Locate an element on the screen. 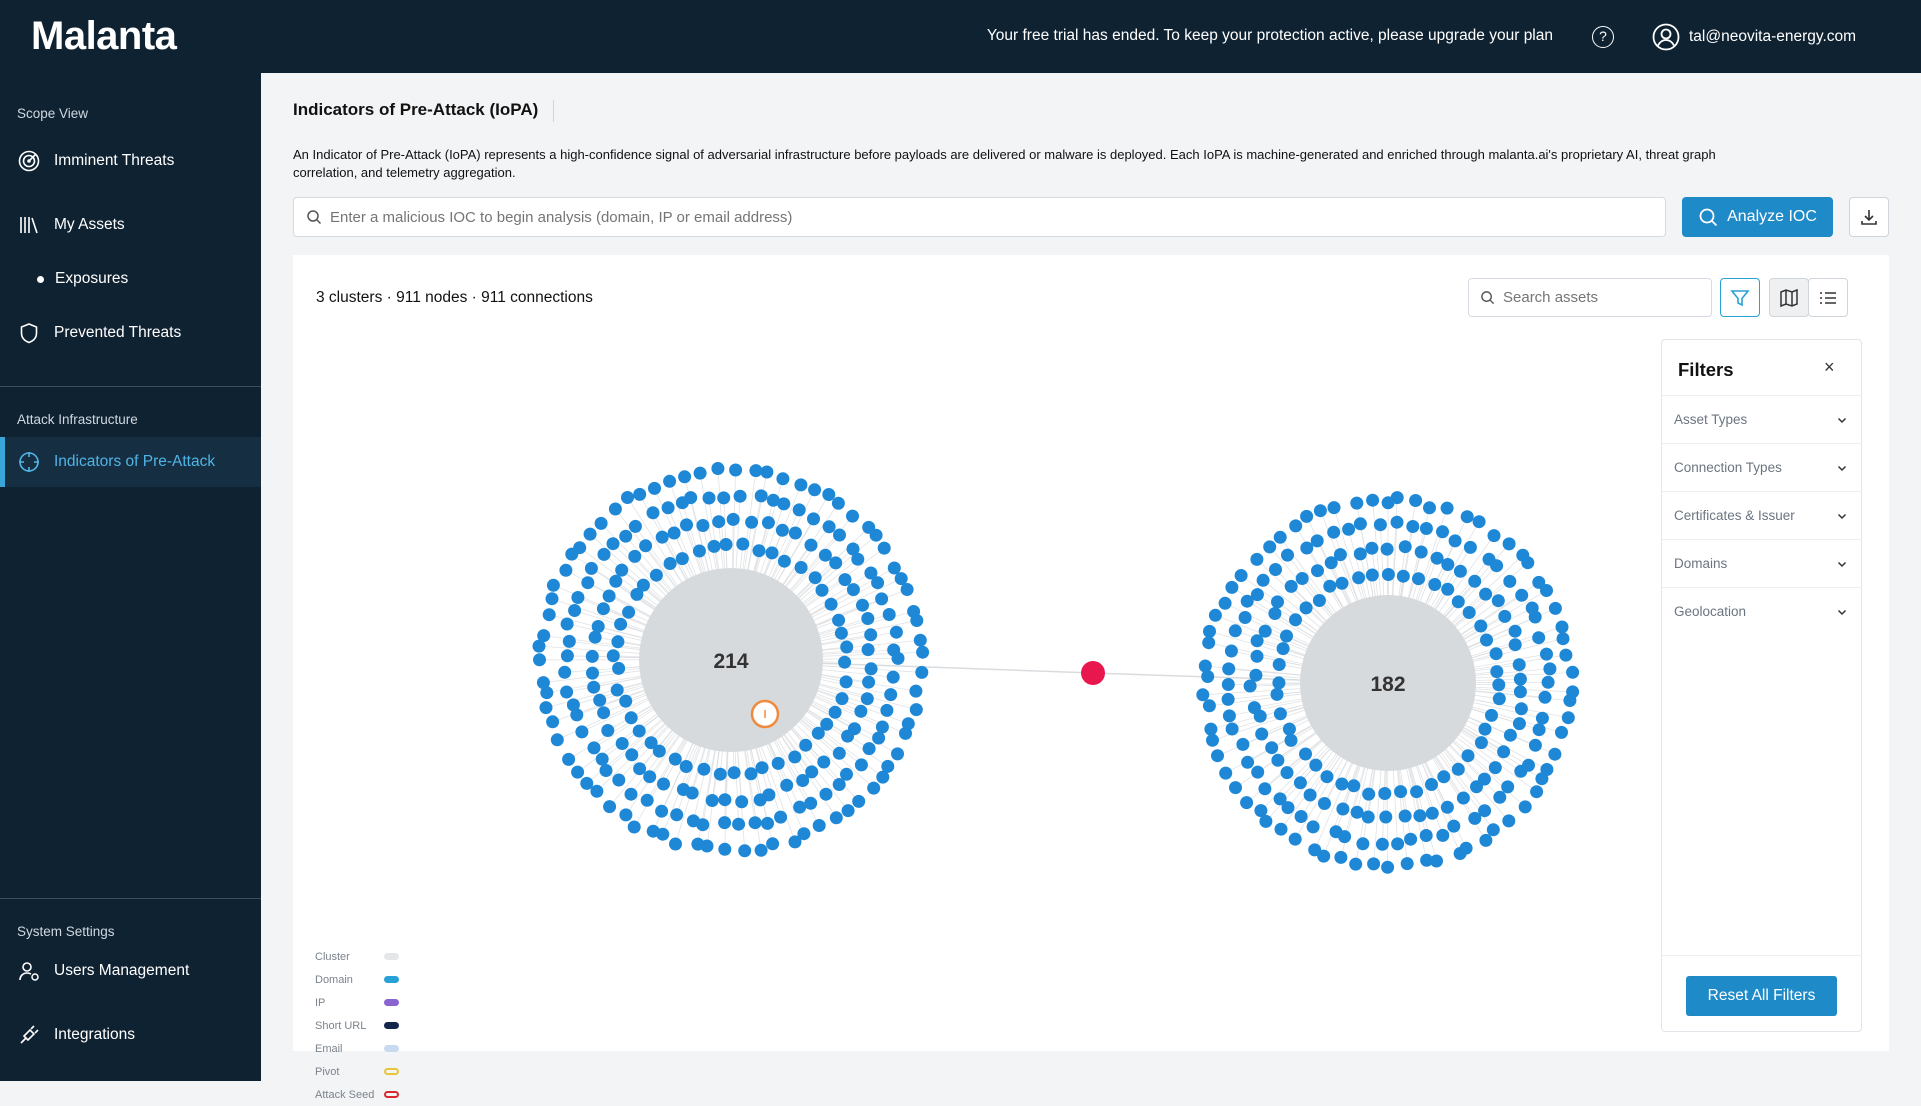 The width and height of the screenshot is (1921, 1106). sidebar-item-integrations: Integrations is located at coordinates (130, 1035).